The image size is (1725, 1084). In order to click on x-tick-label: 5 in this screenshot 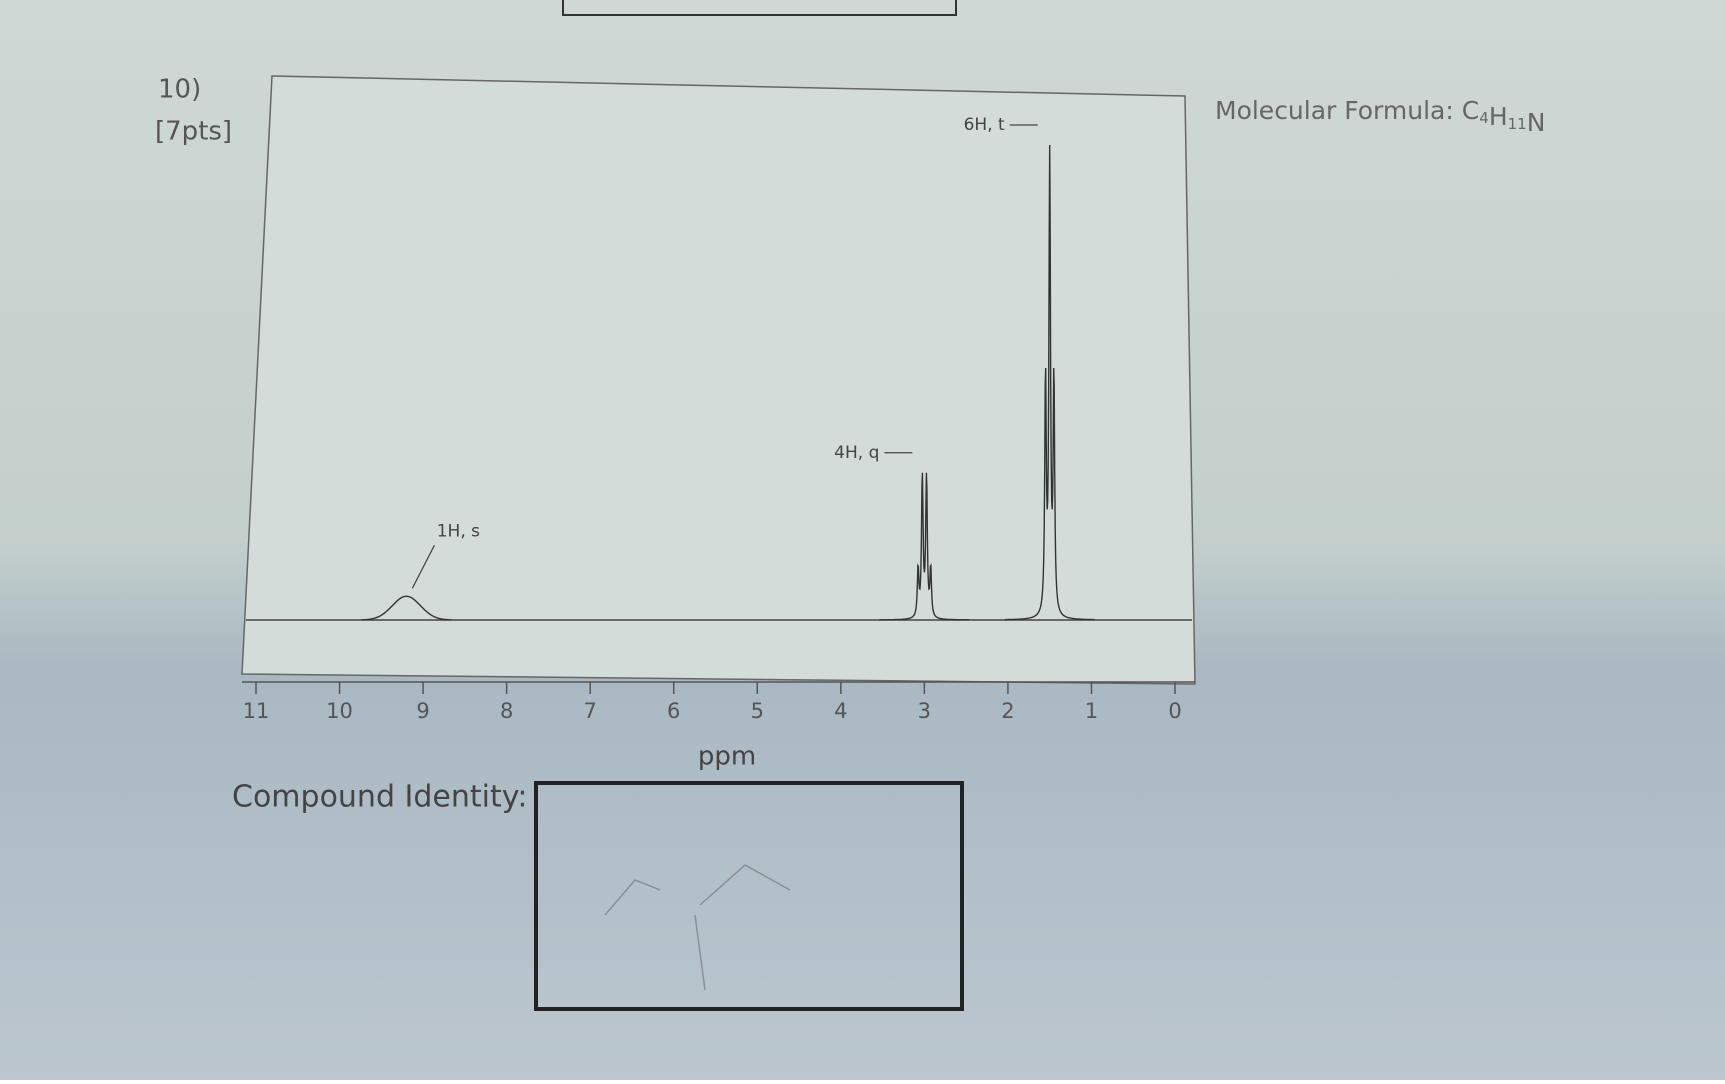, I will do `click(757, 711)`.